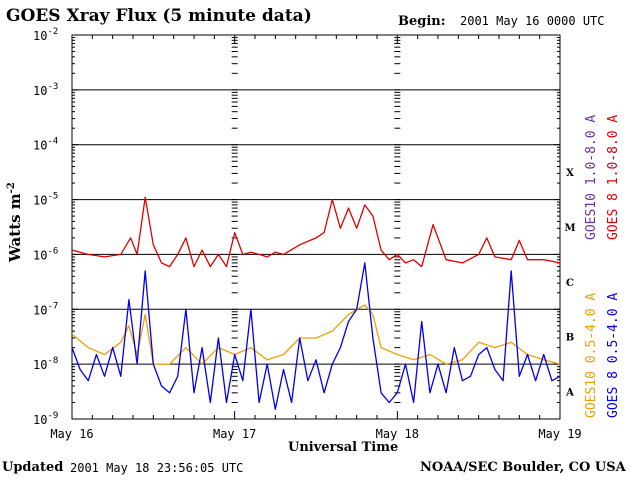  Describe the element at coordinates (234, 434) in the screenshot. I see `x-tick-label: May 17` at that location.